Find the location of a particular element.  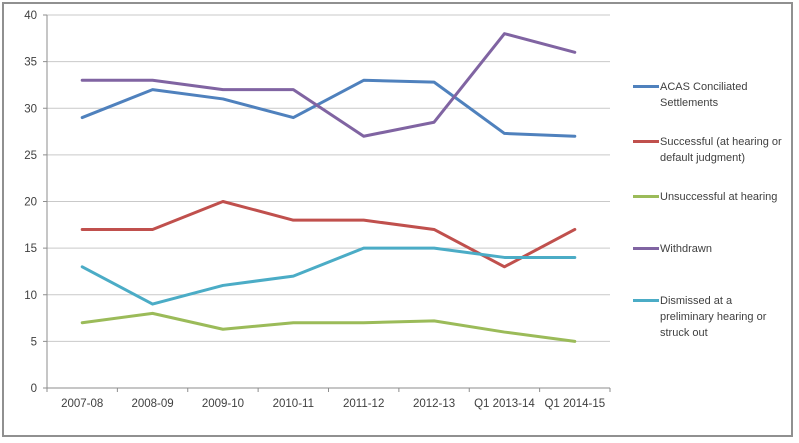

x-tick-label: 2010-11 is located at coordinates (293, 404).